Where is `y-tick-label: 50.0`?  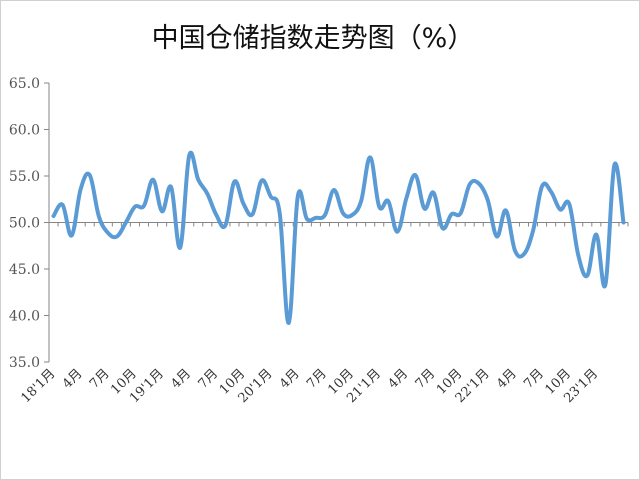 y-tick-label: 50.0 is located at coordinates (24, 224).